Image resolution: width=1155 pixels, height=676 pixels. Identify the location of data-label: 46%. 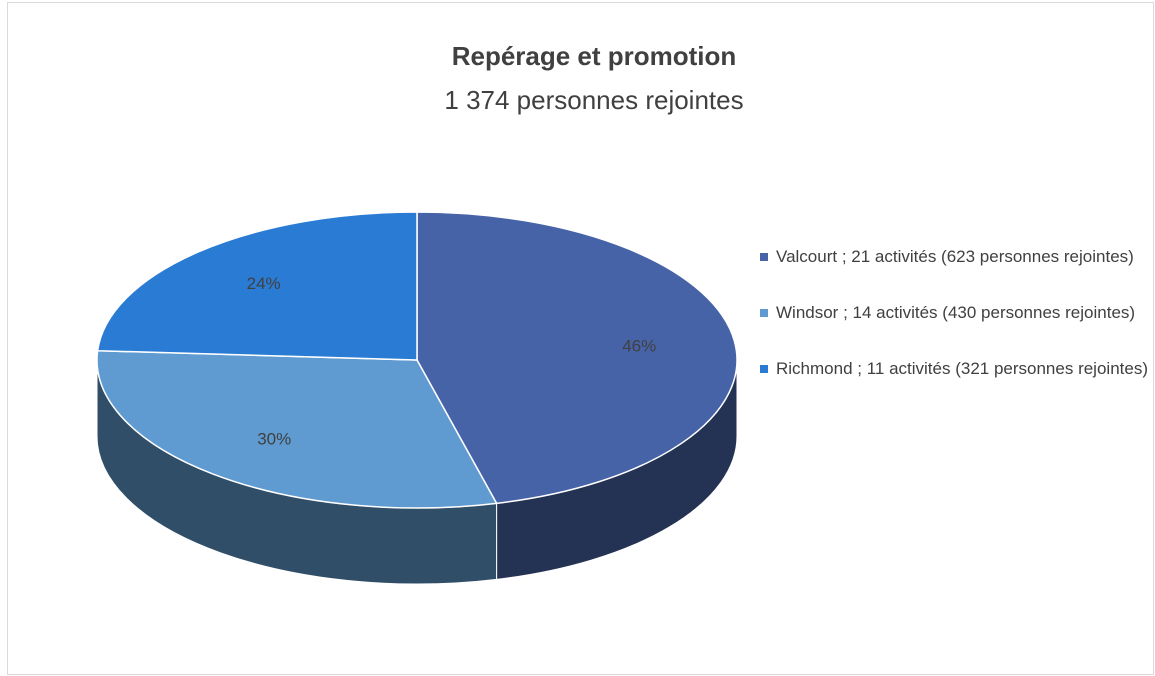
(639, 345).